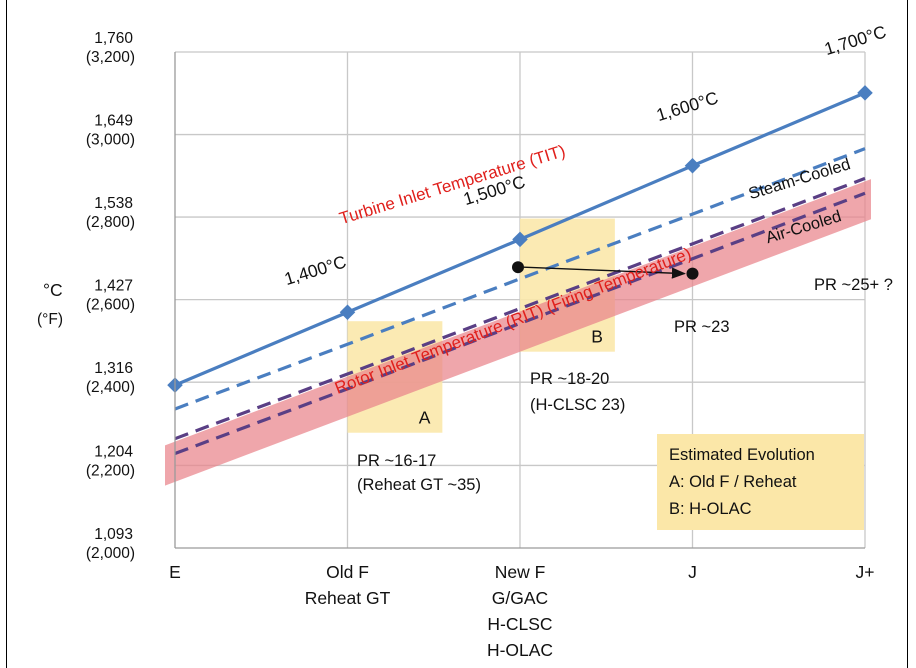  What do you see at coordinates (113, 286) in the screenshot?
I see `y-tick-label-c: 1,427` at bounding box center [113, 286].